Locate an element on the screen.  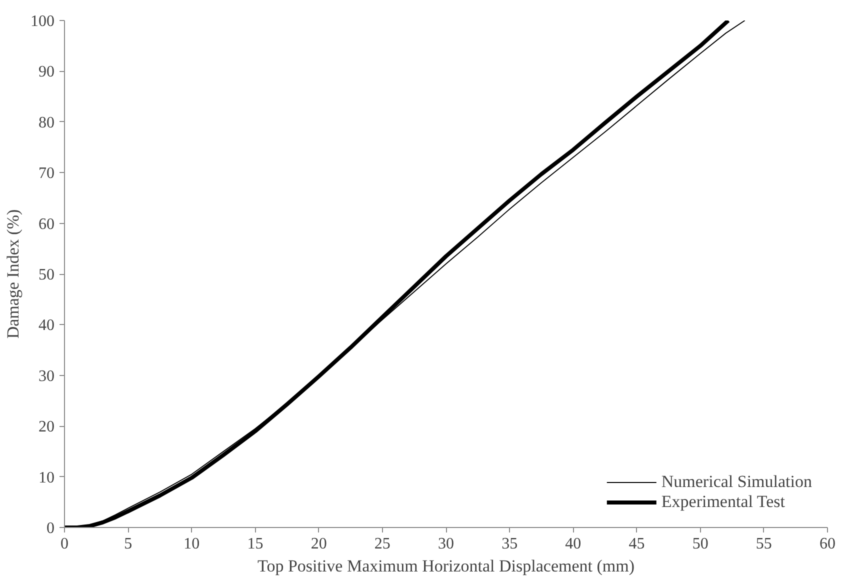
y-tick-label: 20 is located at coordinates (46, 427).